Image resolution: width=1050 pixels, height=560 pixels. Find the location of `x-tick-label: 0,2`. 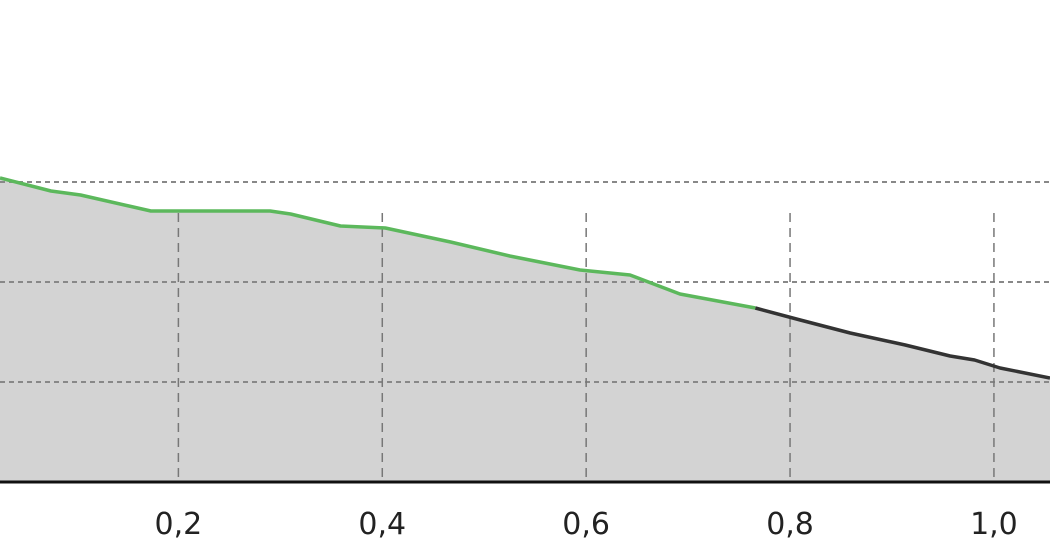

x-tick-label: 0,2 is located at coordinates (179, 524).